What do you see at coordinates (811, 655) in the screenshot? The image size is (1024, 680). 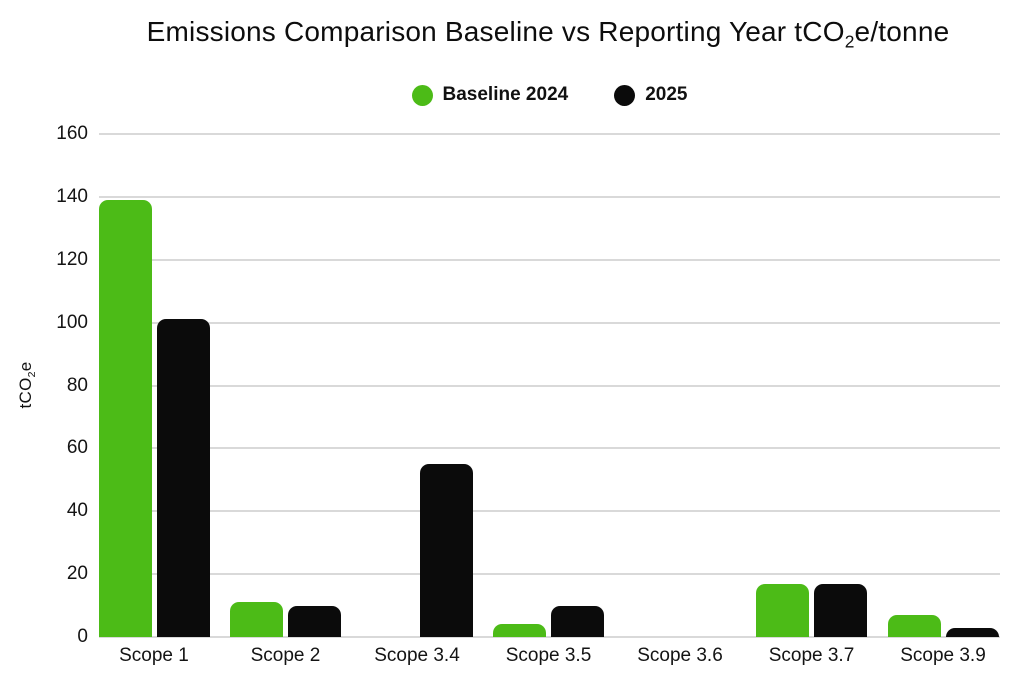 I see `x-label-scope-3-7: Scope 3.7` at bounding box center [811, 655].